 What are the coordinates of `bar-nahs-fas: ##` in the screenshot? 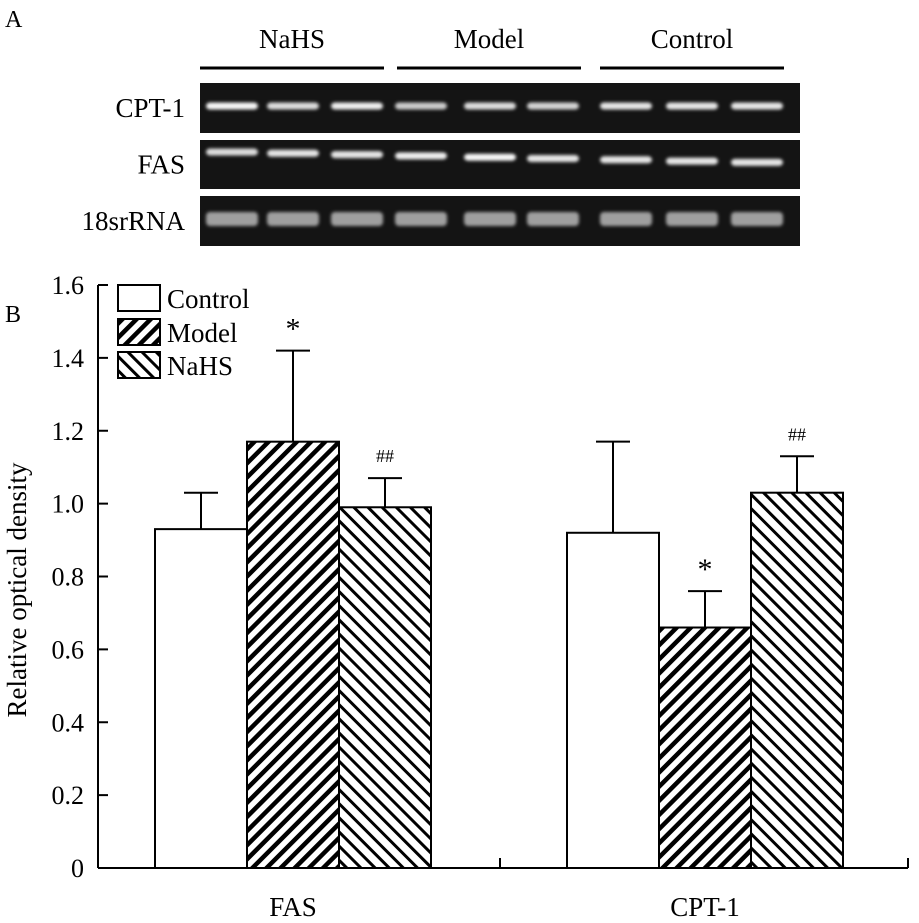 It's located at (385, 657).